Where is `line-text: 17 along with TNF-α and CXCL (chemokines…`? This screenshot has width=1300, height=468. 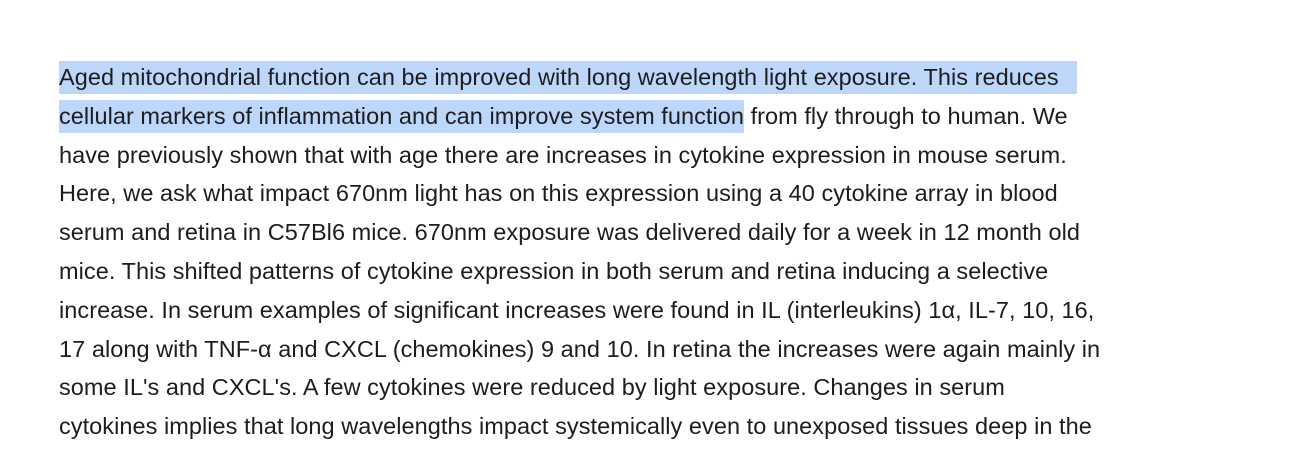
line-text: 17 along with TNF-α and CXCL (chemokines… is located at coordinates (580, 348).